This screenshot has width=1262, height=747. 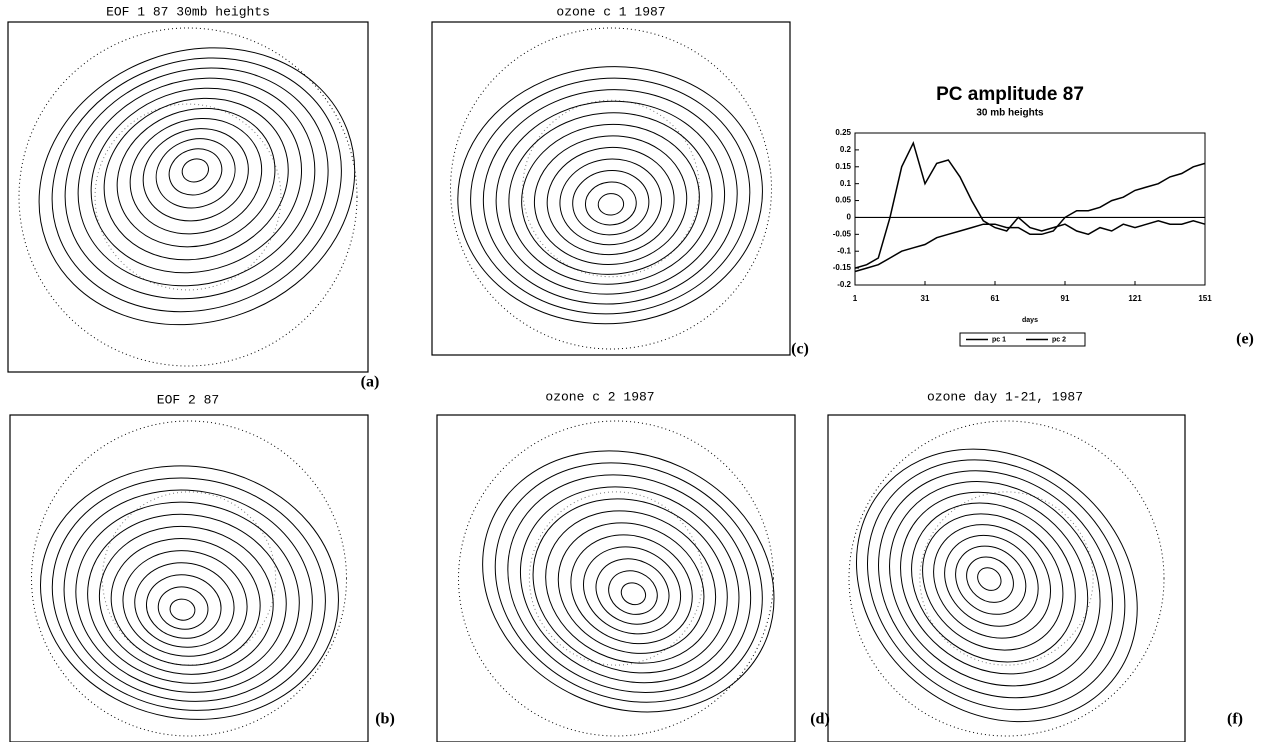 What do you see at coordinates (1235, 719) in the screenshot?
I see `panel-label: (f)` at bounding box center [1235, 719].